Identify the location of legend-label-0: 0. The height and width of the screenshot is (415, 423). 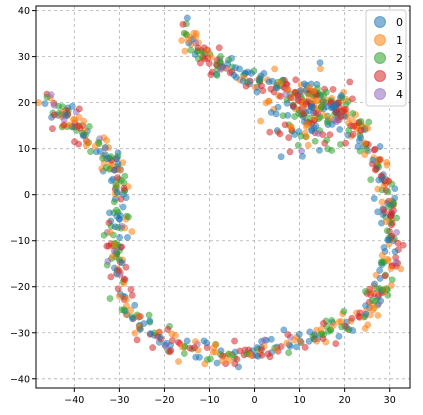
(399, 22).